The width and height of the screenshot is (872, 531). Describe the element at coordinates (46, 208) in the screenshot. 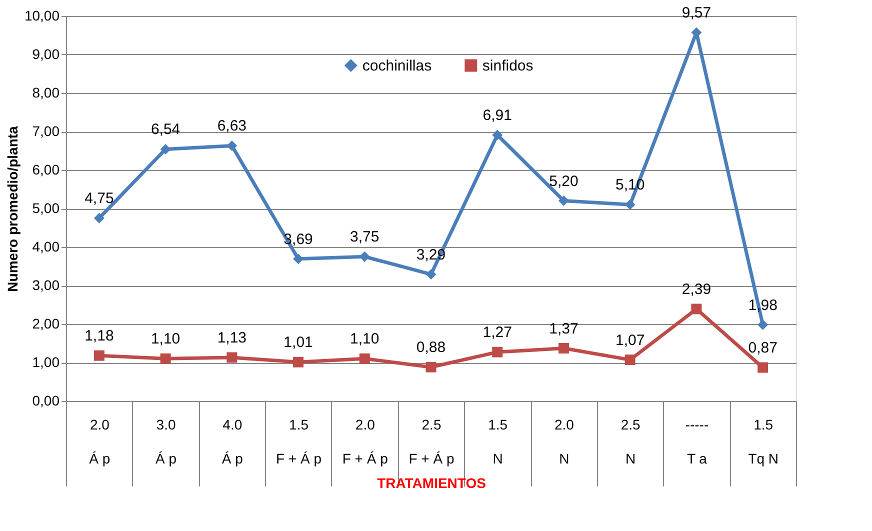

I see `y-tick-label: 5,00` at that location.